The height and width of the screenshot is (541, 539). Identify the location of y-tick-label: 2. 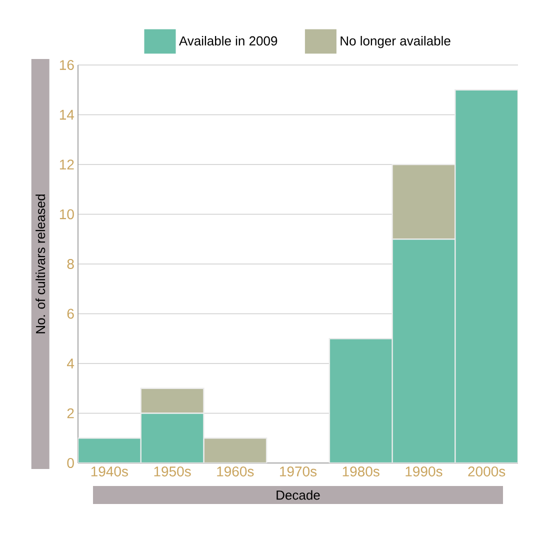
(70, 413).